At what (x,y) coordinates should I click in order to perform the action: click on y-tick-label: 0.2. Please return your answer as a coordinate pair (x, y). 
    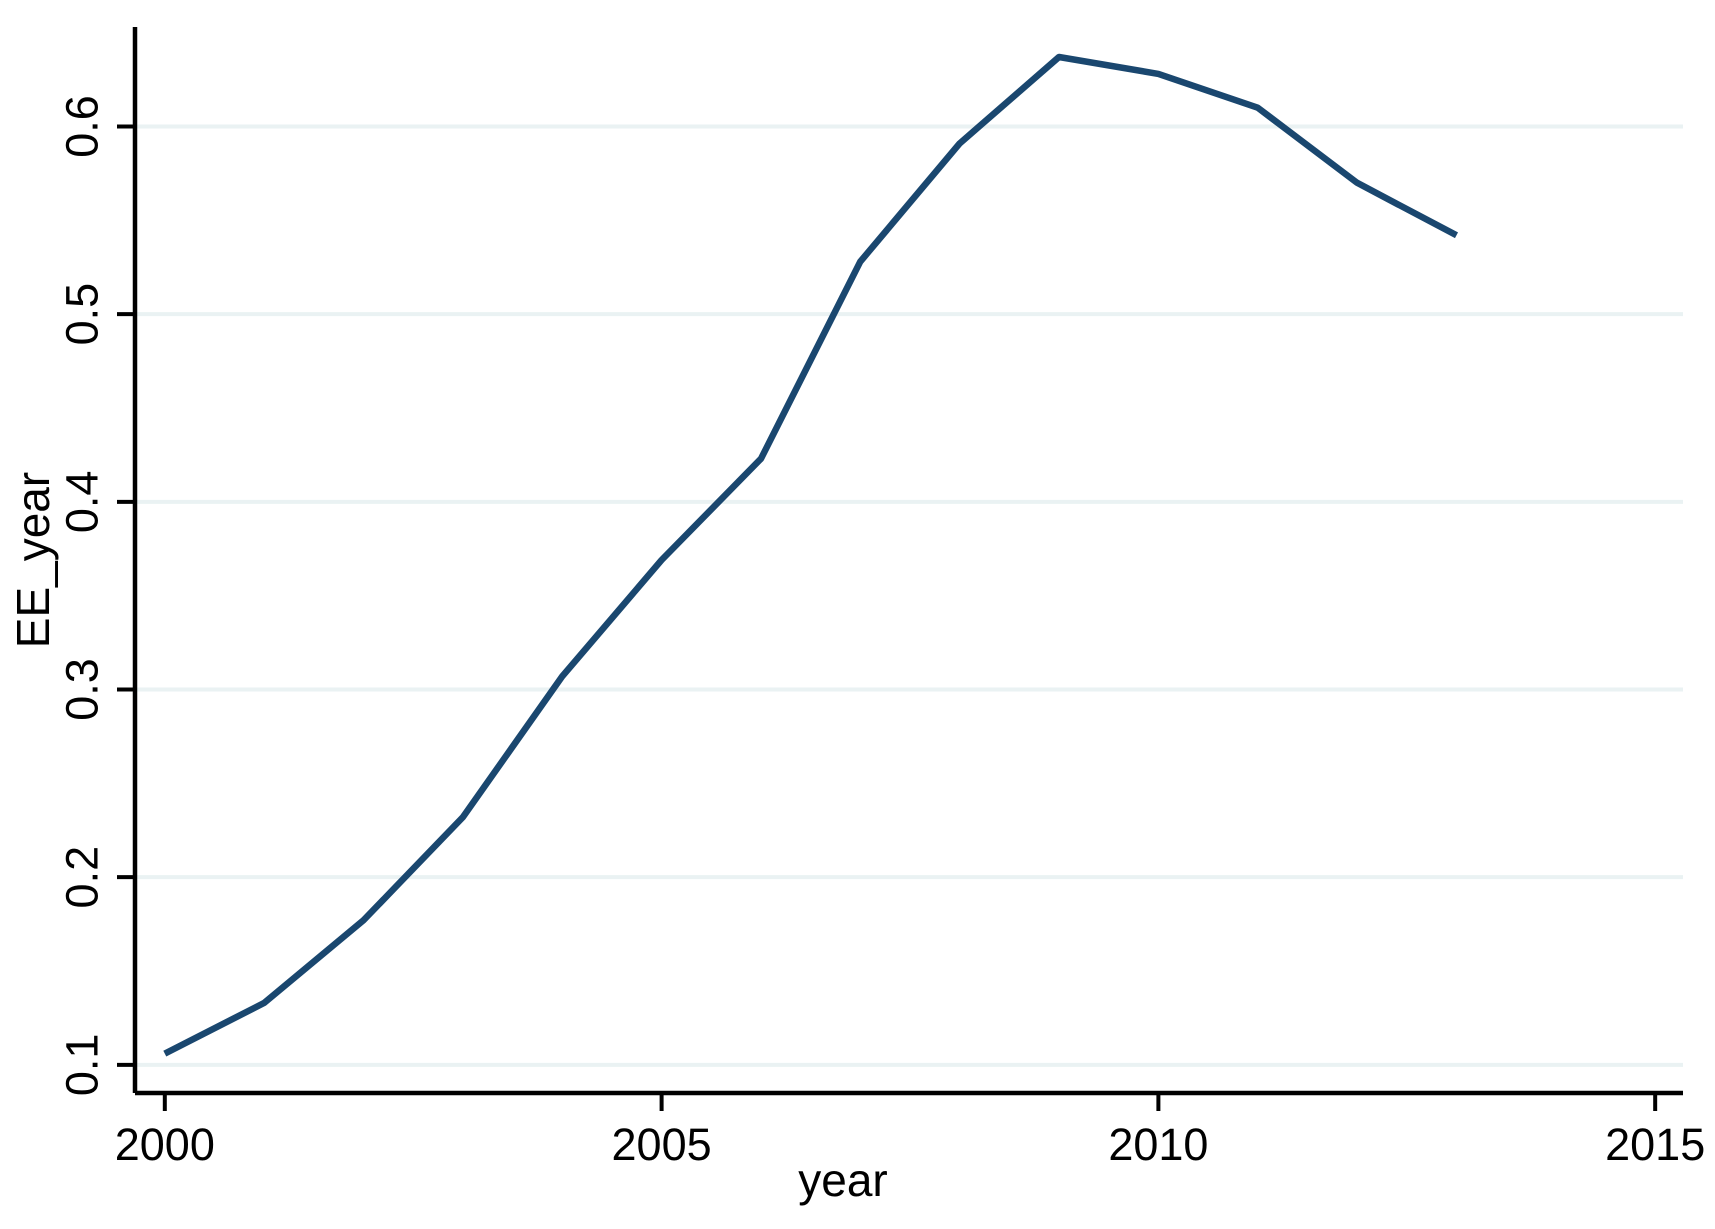
    Looking at the image, I should click on (82, 877).